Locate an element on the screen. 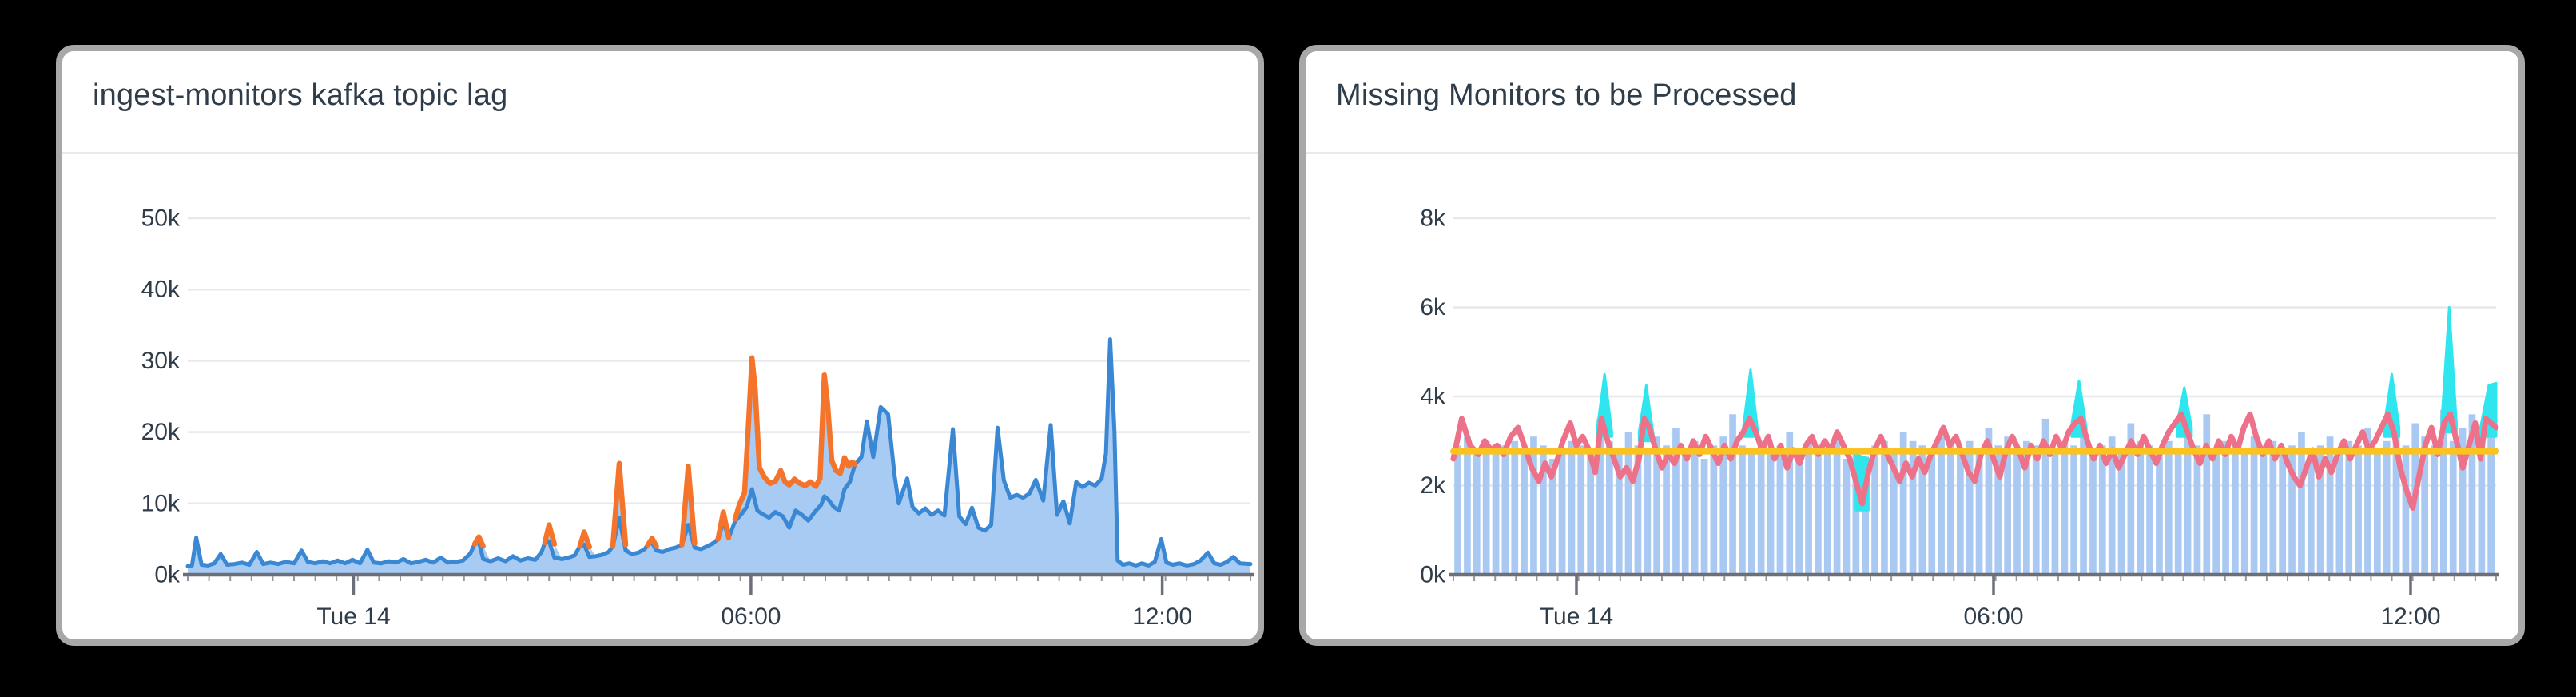 The height and width of the screenshot is (697, 2576). svg-text: 6k is located at coordinates (1433, 307).